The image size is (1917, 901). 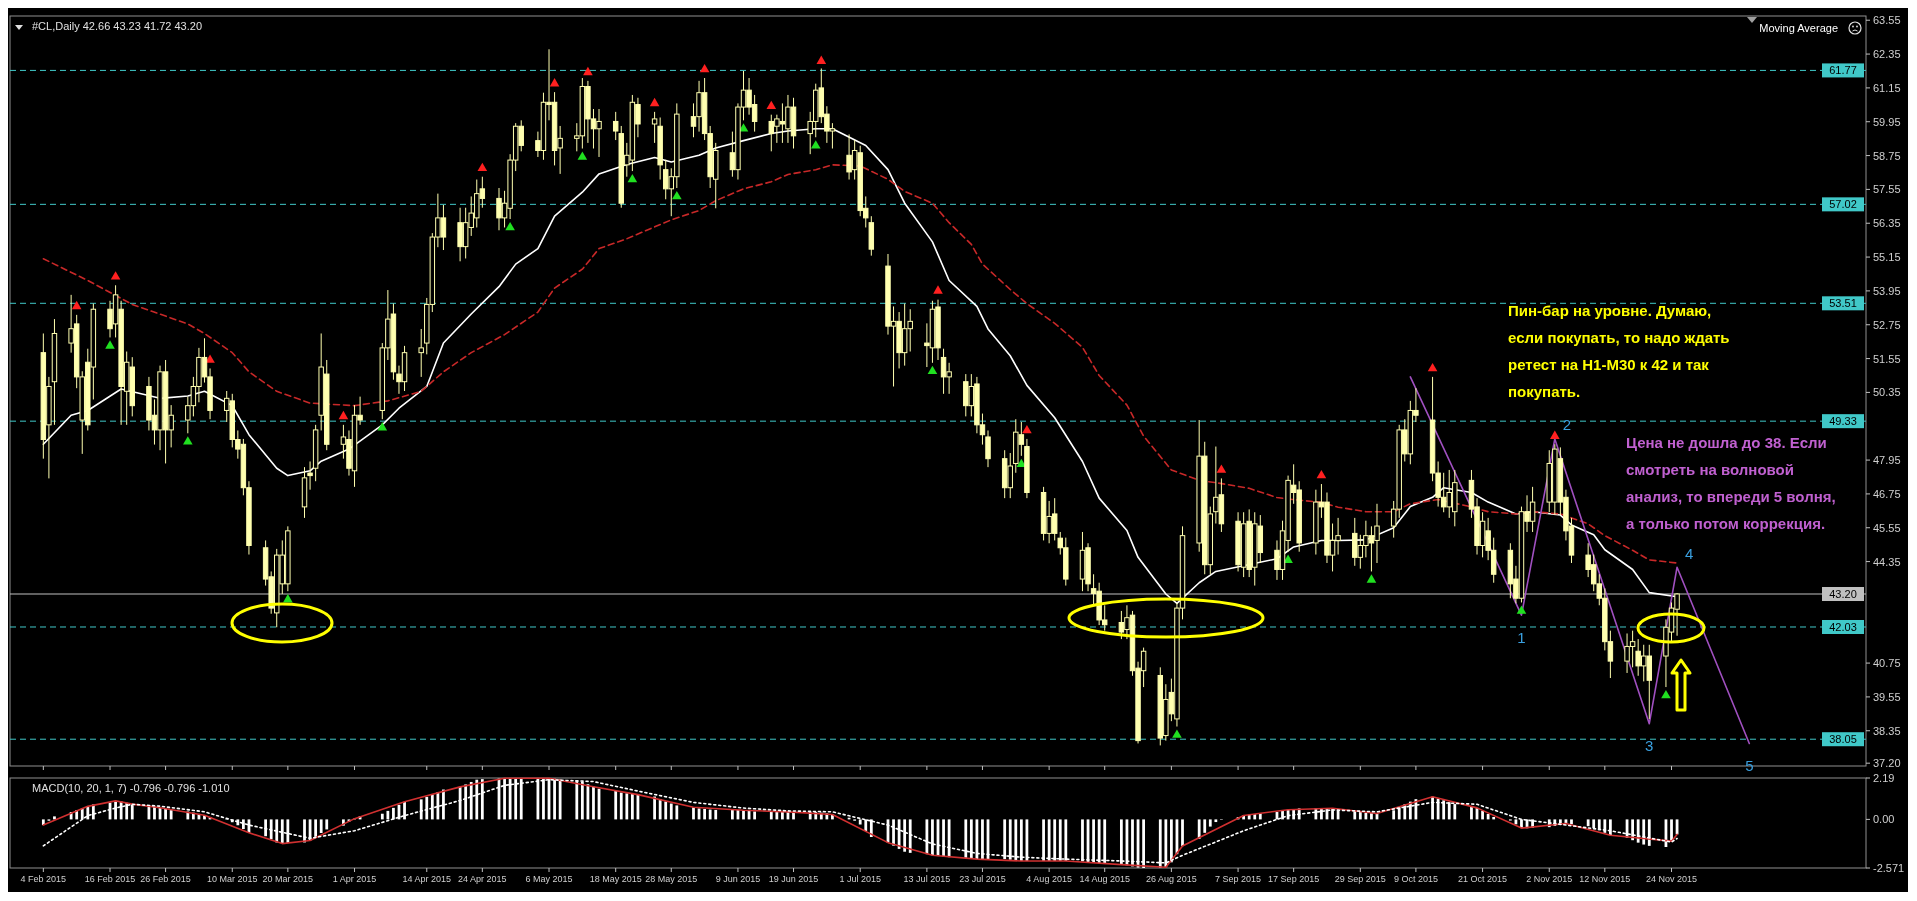 I want to click on y-tick-label: 51.55, so click(x=1887, y=358).